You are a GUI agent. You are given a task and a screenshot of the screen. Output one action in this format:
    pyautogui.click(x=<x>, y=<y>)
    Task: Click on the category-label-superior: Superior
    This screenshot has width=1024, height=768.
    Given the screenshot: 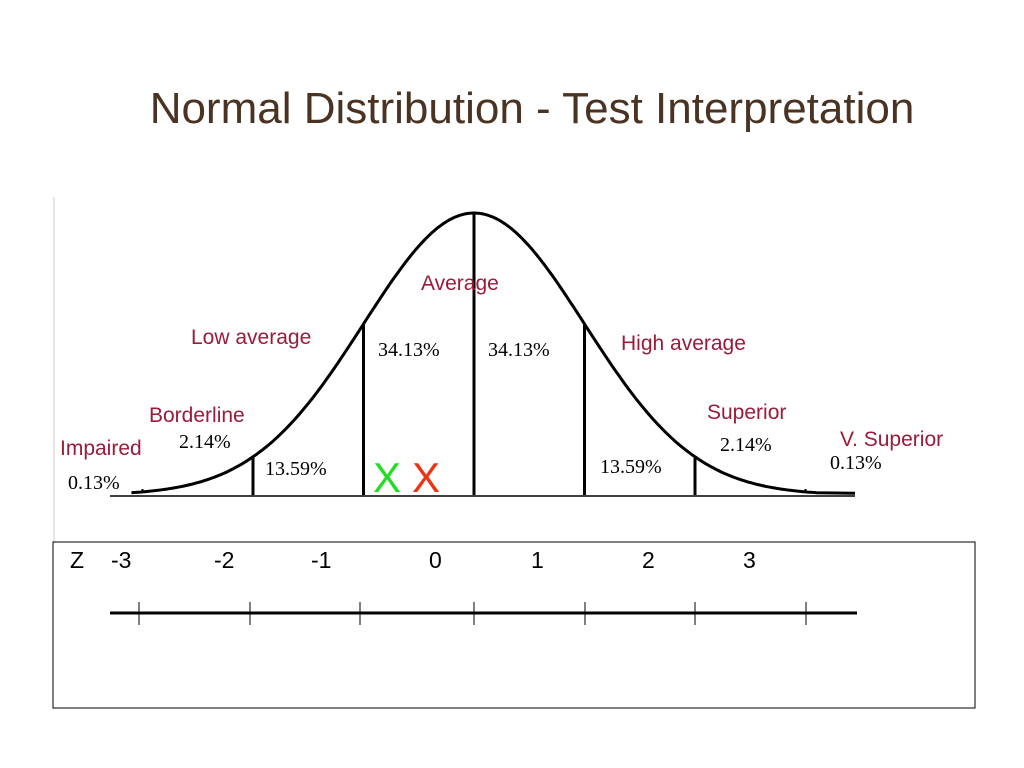 What is the action you would take?
    pyautogui.click(x=746, y=412)
    